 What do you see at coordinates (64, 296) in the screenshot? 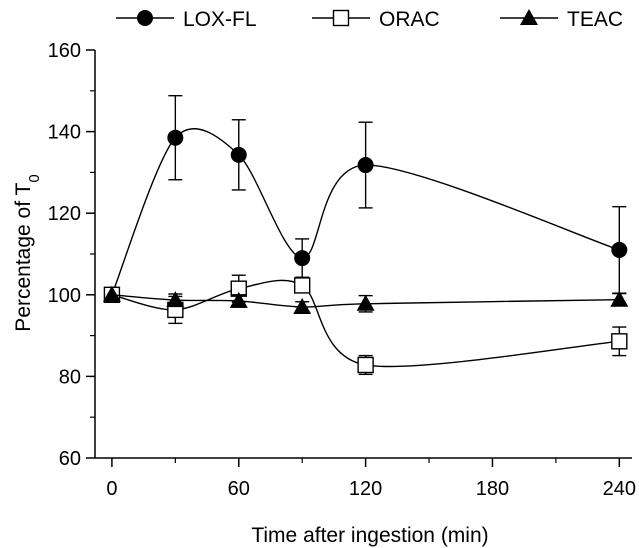
I see `y-tick-label: 100` at bounding box center [64, 296].